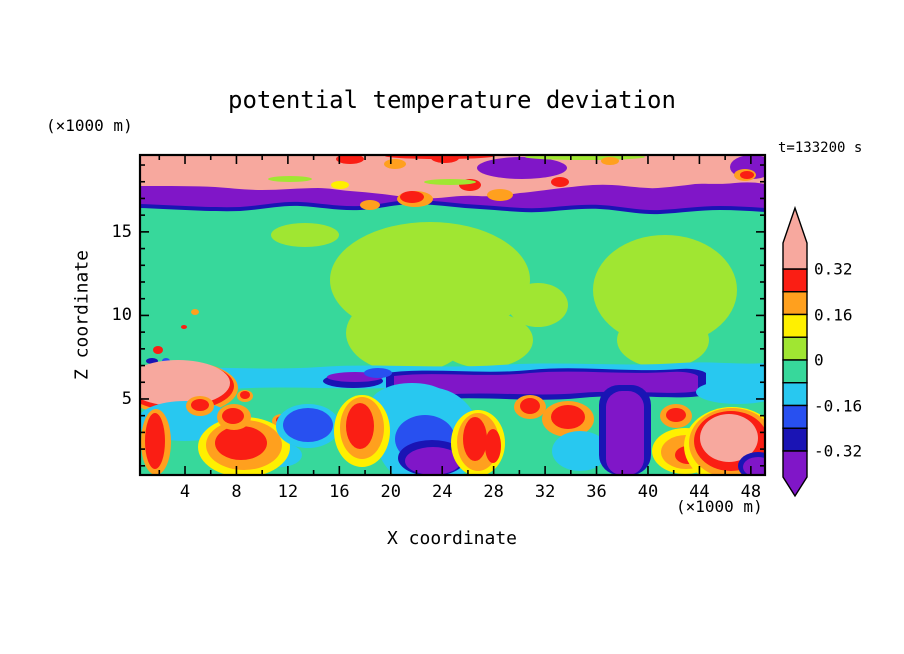 The width and height of the screenshot is (904, 654). I want to click on x-tick-label: 12, so click(288, 492).